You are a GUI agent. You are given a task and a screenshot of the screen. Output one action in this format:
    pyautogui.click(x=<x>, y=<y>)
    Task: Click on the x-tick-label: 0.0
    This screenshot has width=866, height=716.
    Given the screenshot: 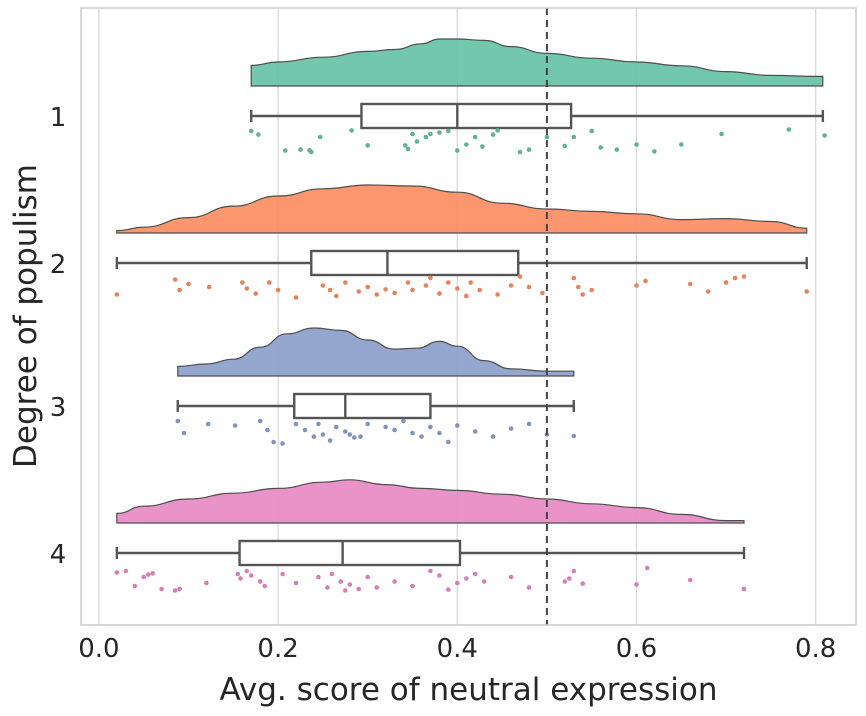 What is the action you would take?
    pyautogui.click(x=98, y=649)
    